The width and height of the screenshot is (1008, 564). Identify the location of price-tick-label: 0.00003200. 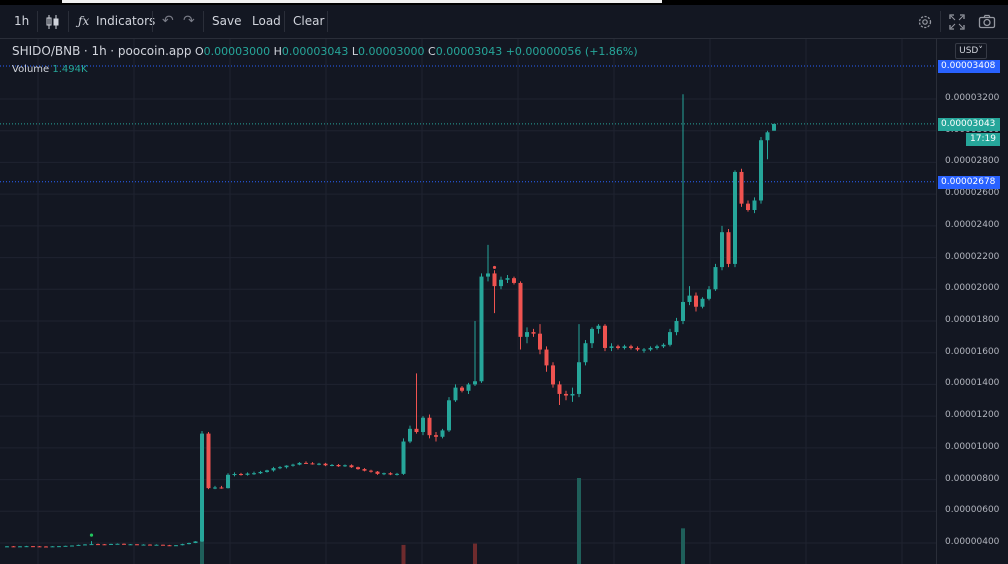
(972, 98).